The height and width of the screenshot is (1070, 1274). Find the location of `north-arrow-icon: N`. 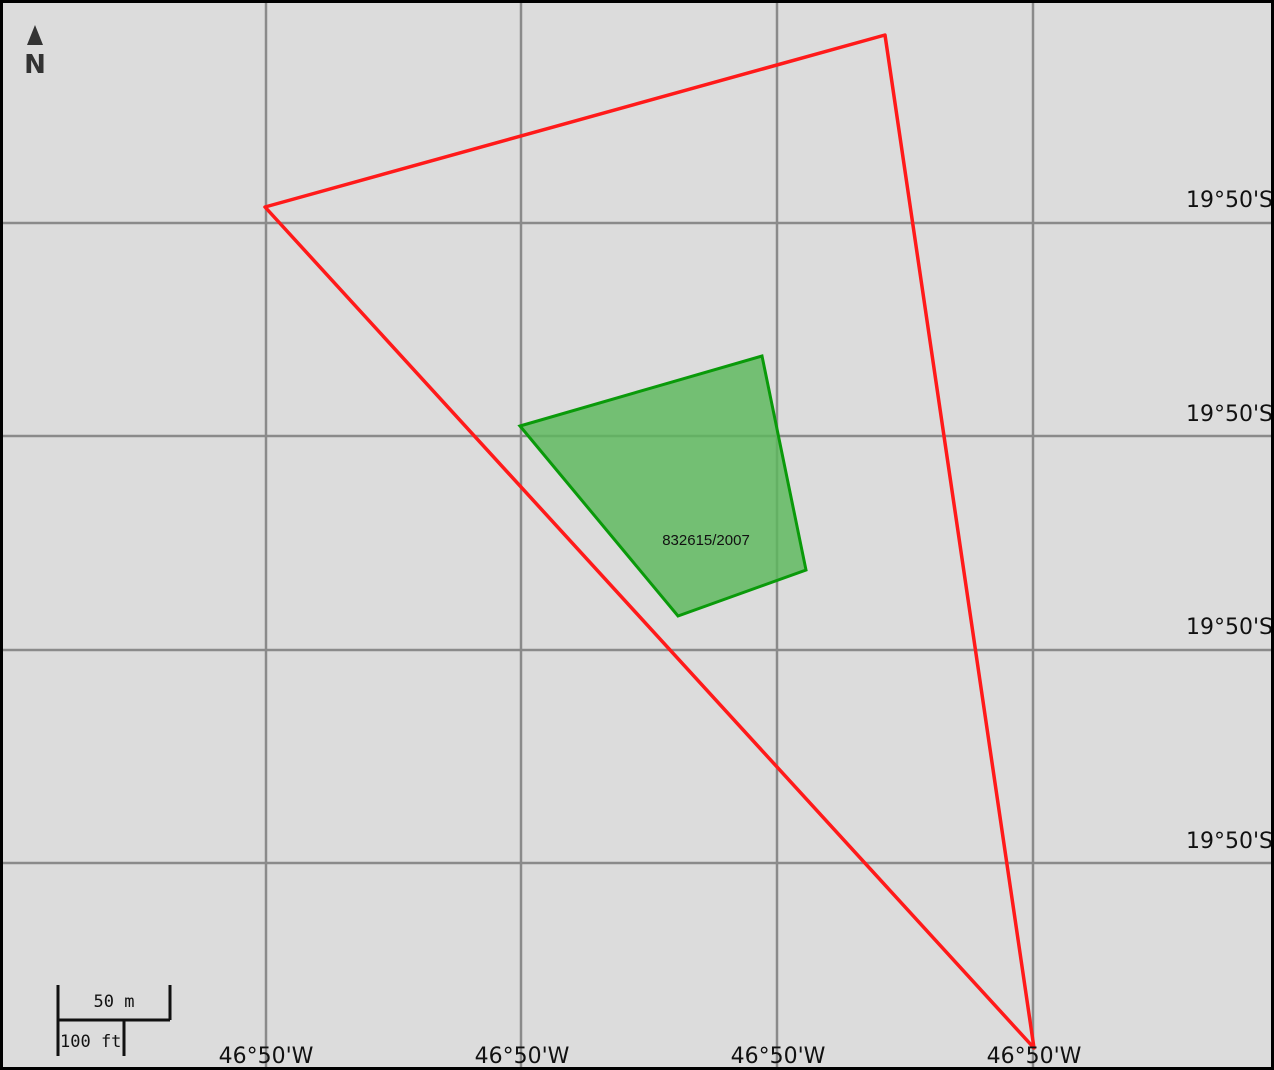

north-arrow-icon: N is located at coordinates (35, 52).